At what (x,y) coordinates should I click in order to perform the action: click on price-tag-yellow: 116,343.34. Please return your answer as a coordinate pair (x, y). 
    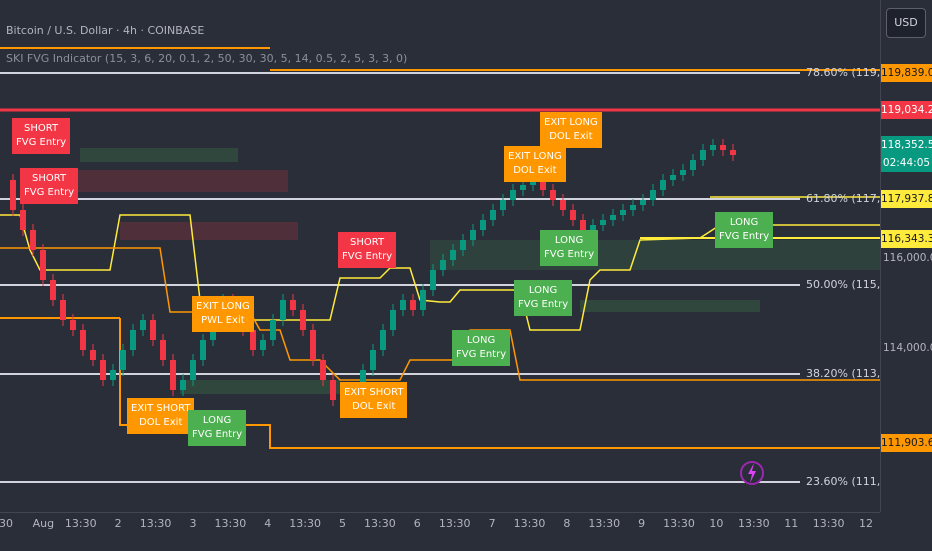
    Looking at the image, I should click on (906, 239).